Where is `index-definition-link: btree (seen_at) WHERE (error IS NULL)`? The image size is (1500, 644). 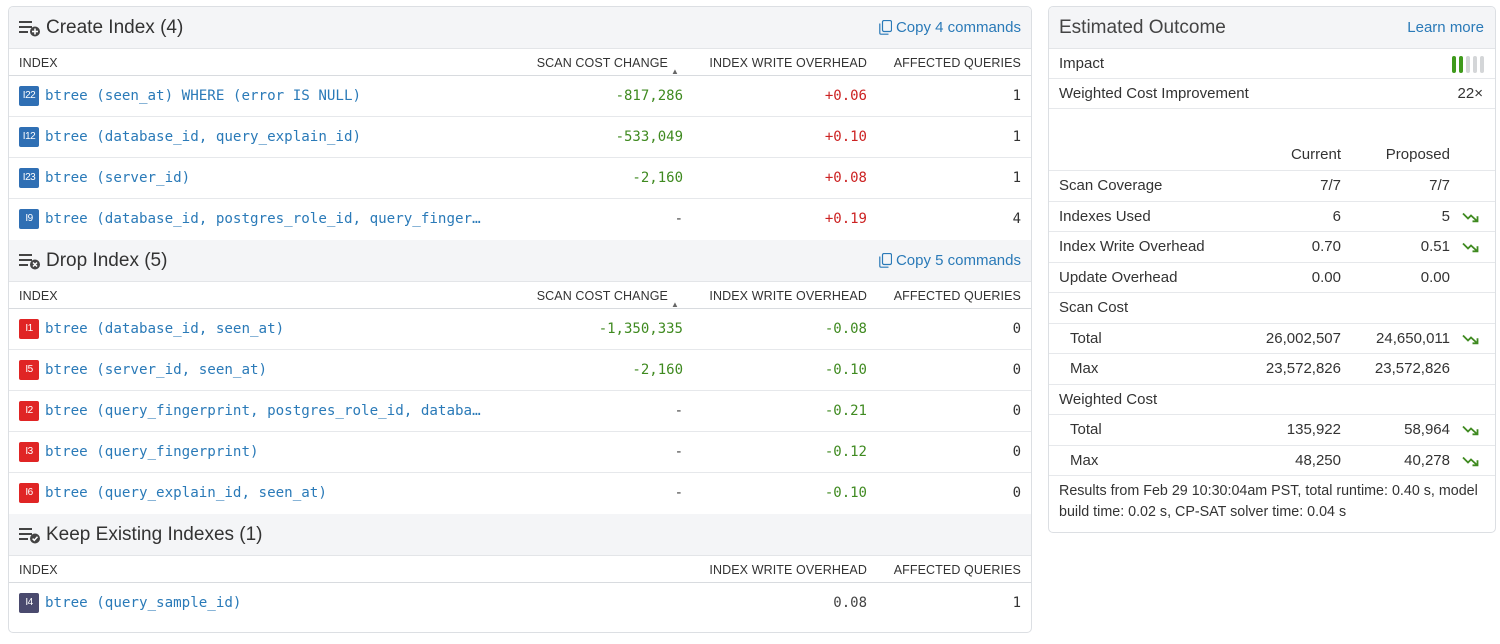
index-definition-link: btree (seen_at) WHERE (error IS NULL) is located at coordinates (203, 96).